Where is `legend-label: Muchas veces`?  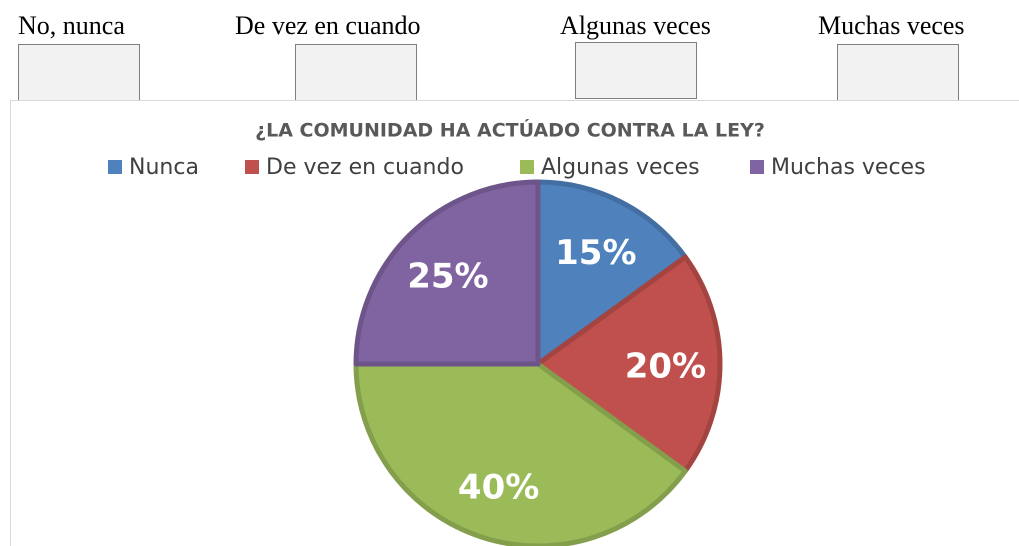 legend-label: Muchas veces is located at coordinates (848, 167).